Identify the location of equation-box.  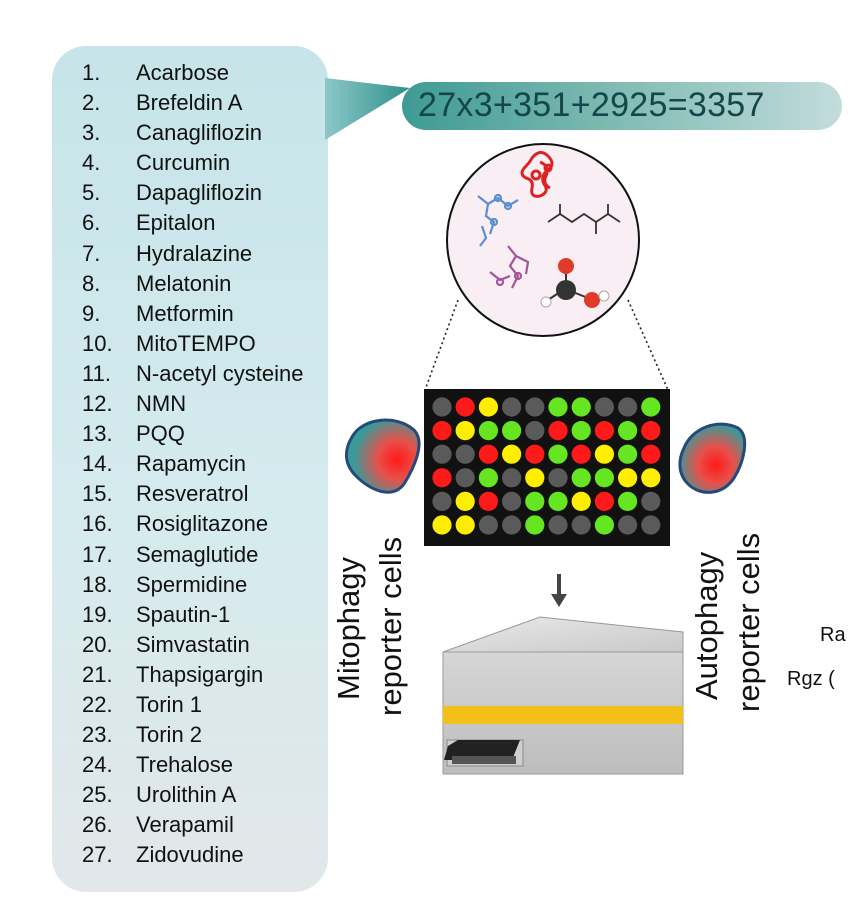
(622, 106).